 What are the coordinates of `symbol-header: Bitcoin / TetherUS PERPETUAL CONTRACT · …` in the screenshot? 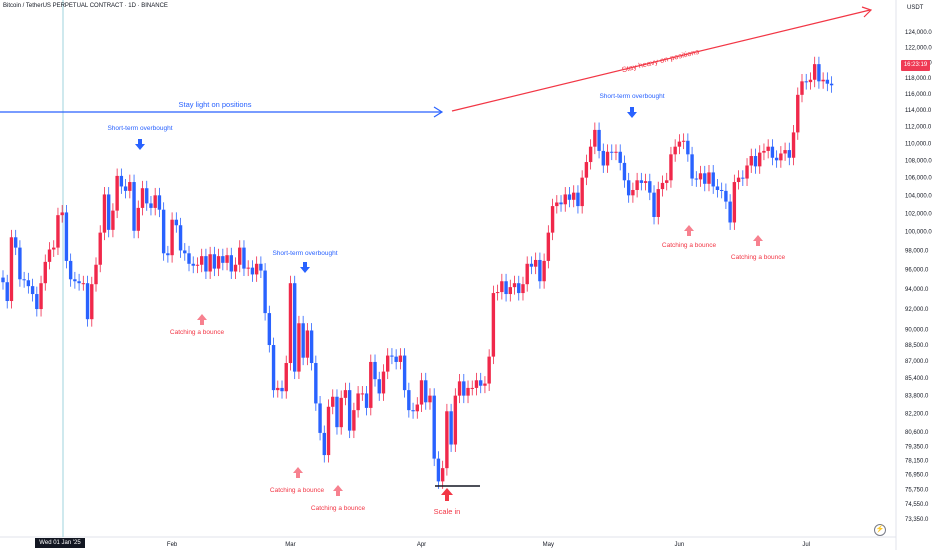 It's located at (85, 6).